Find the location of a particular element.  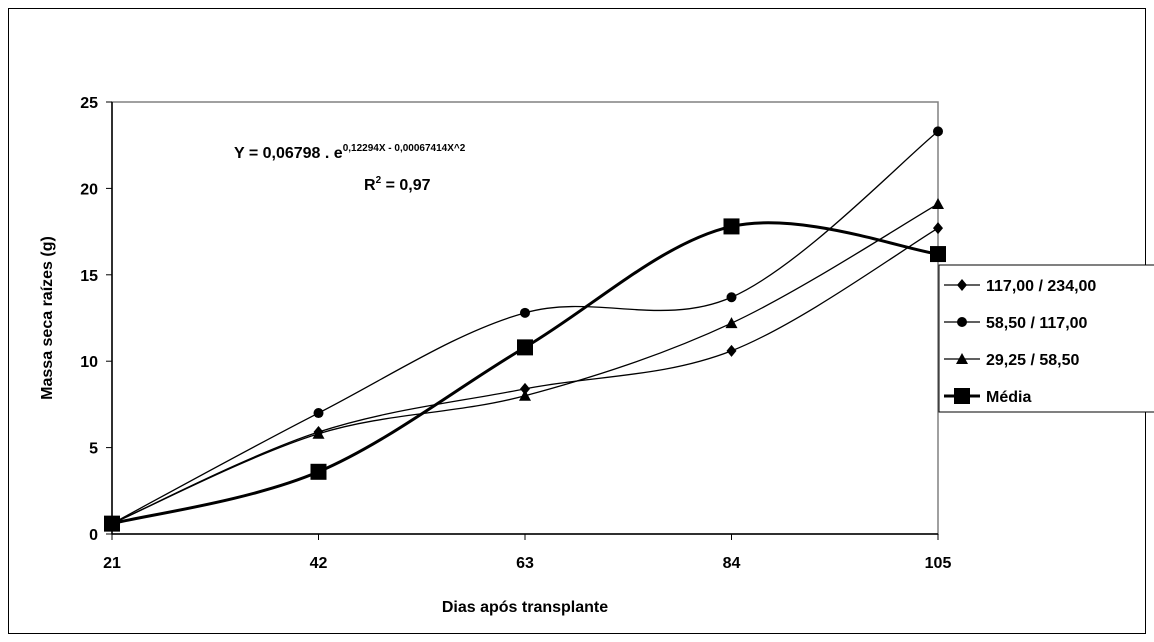

legend-label-4: Média is located at coordinates (1008, 397).